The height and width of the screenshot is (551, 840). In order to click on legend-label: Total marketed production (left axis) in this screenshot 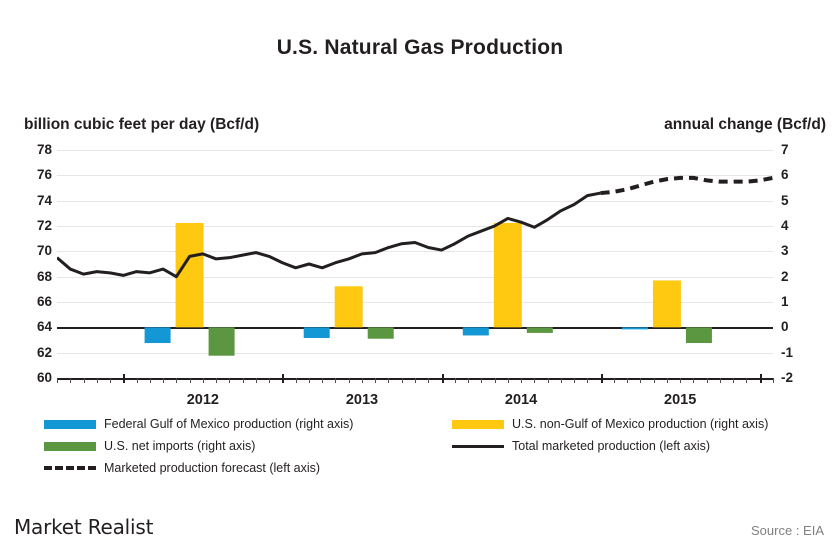, I will do `click(611, 446)`.